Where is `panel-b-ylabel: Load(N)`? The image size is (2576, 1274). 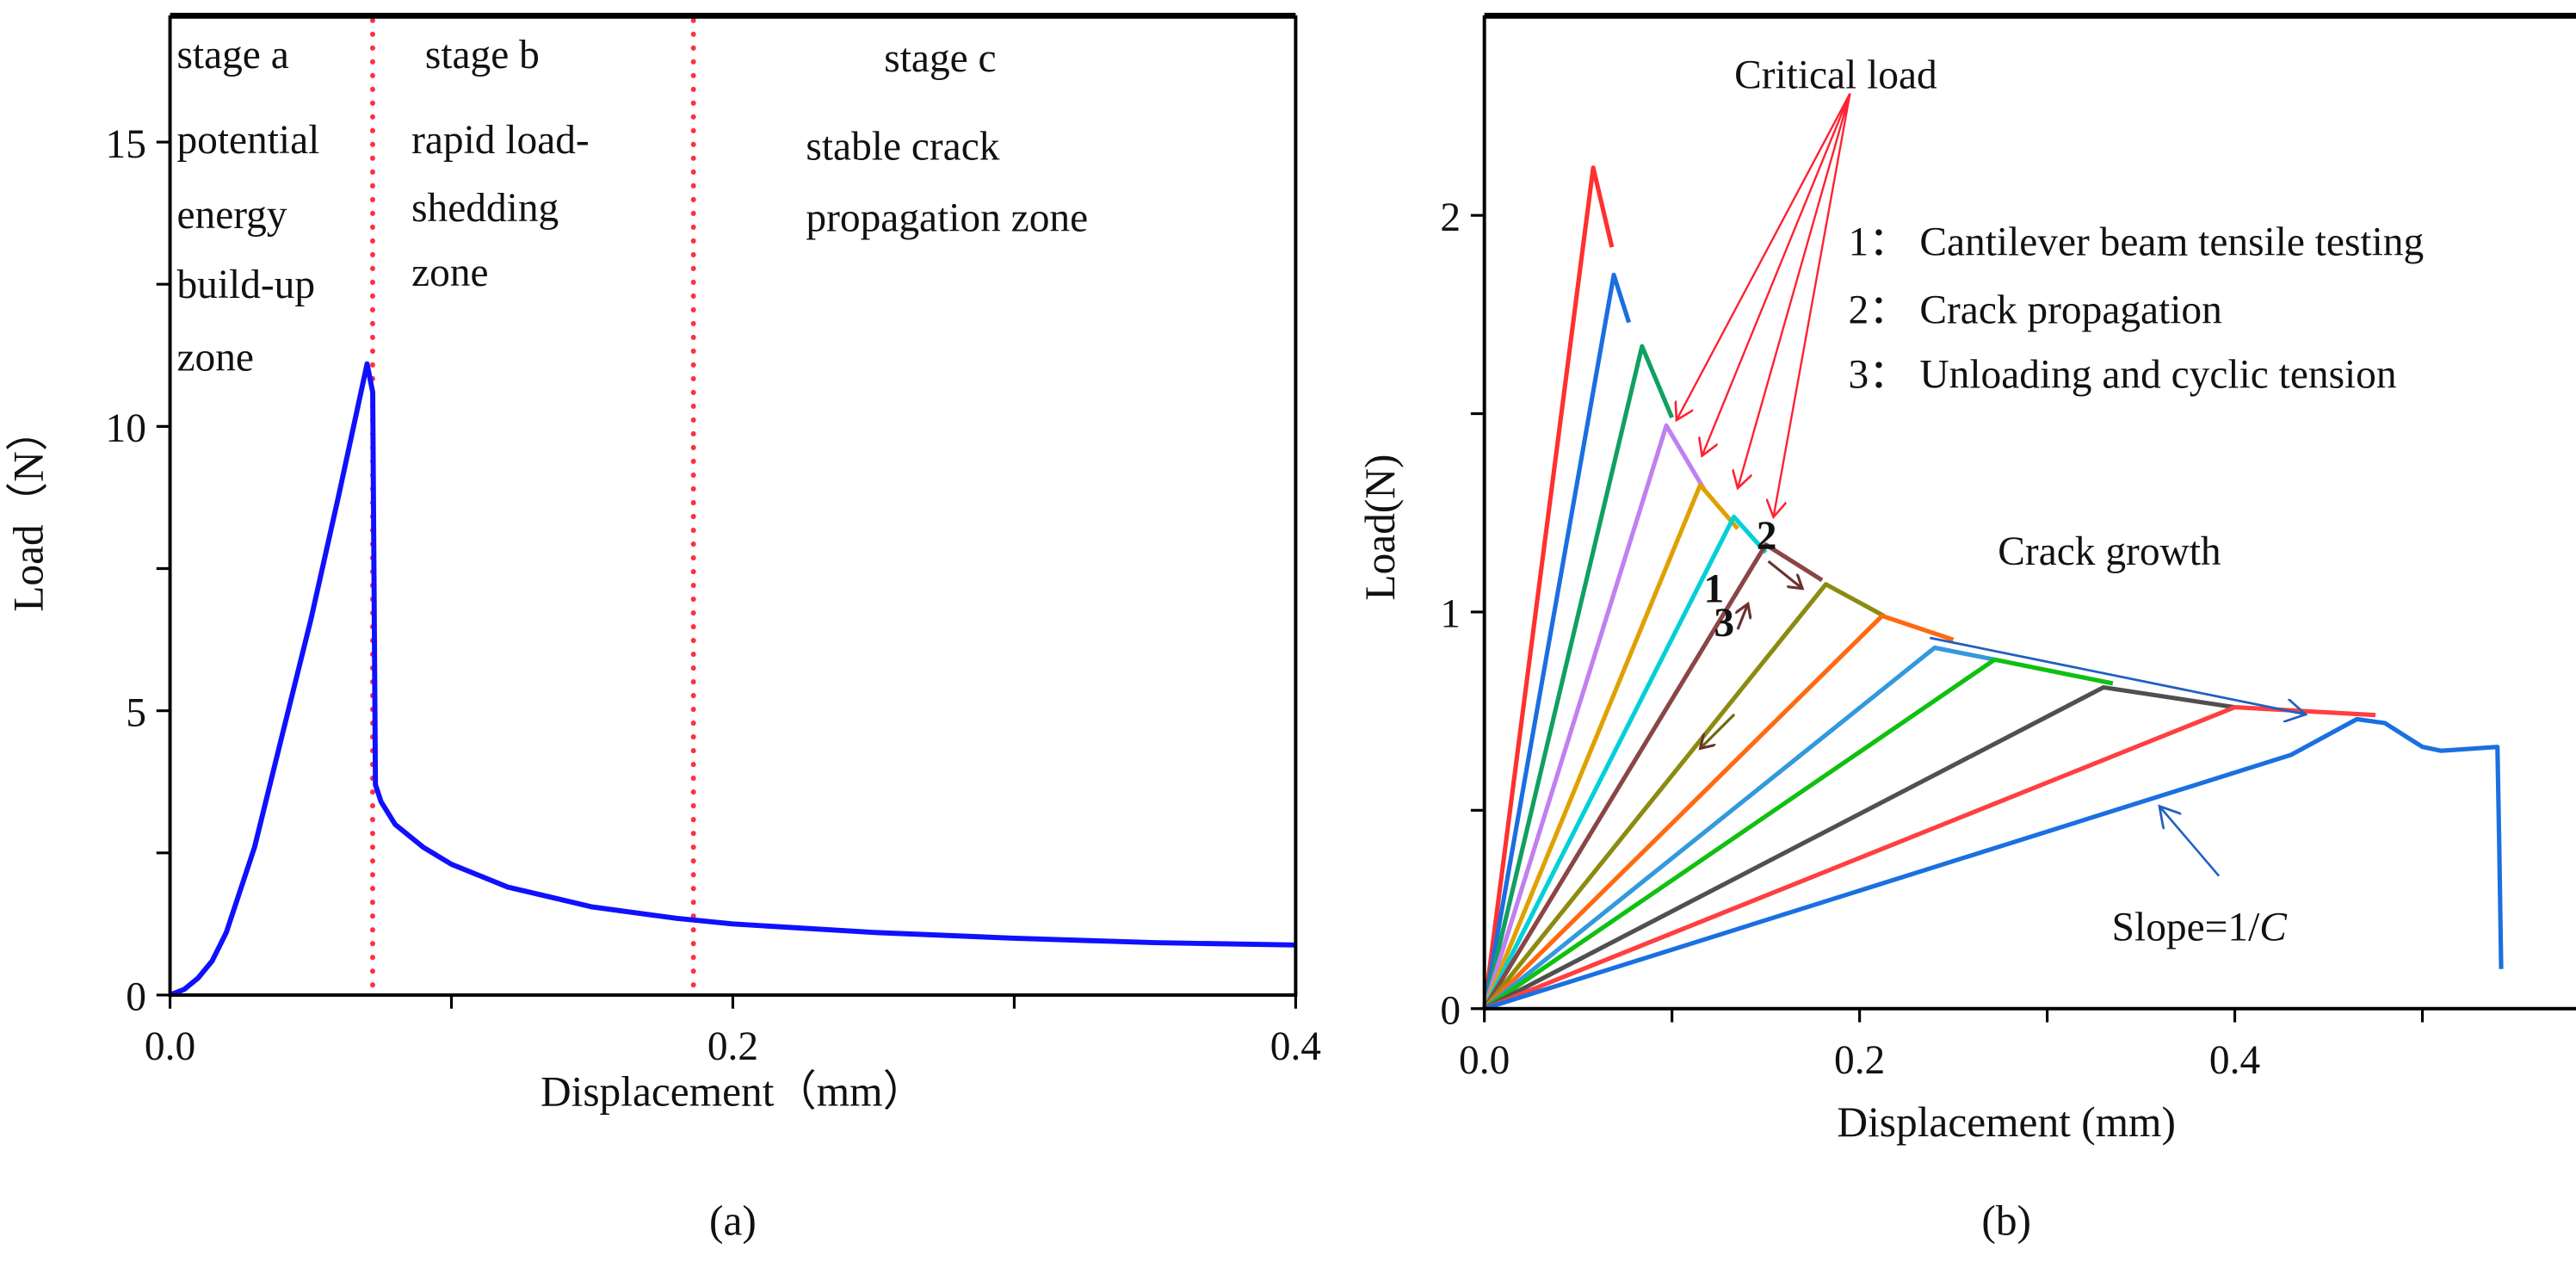 panel-b-ylabel: Load(N) is located at coordinates (1380, 528).